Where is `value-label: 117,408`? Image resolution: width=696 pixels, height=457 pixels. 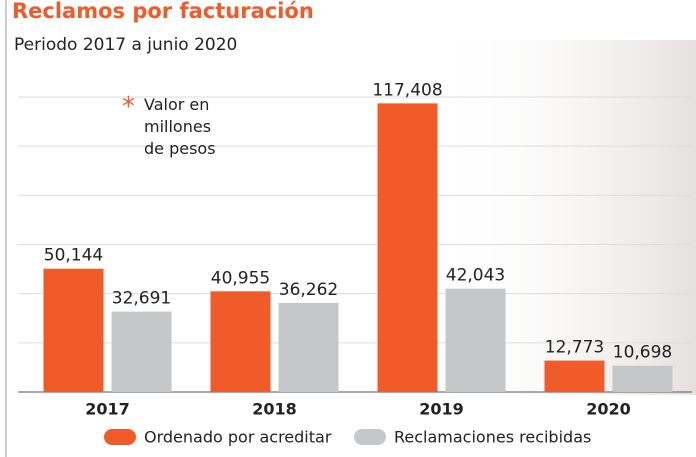
value-label: 117,408 is located at coordinates (407, 90).